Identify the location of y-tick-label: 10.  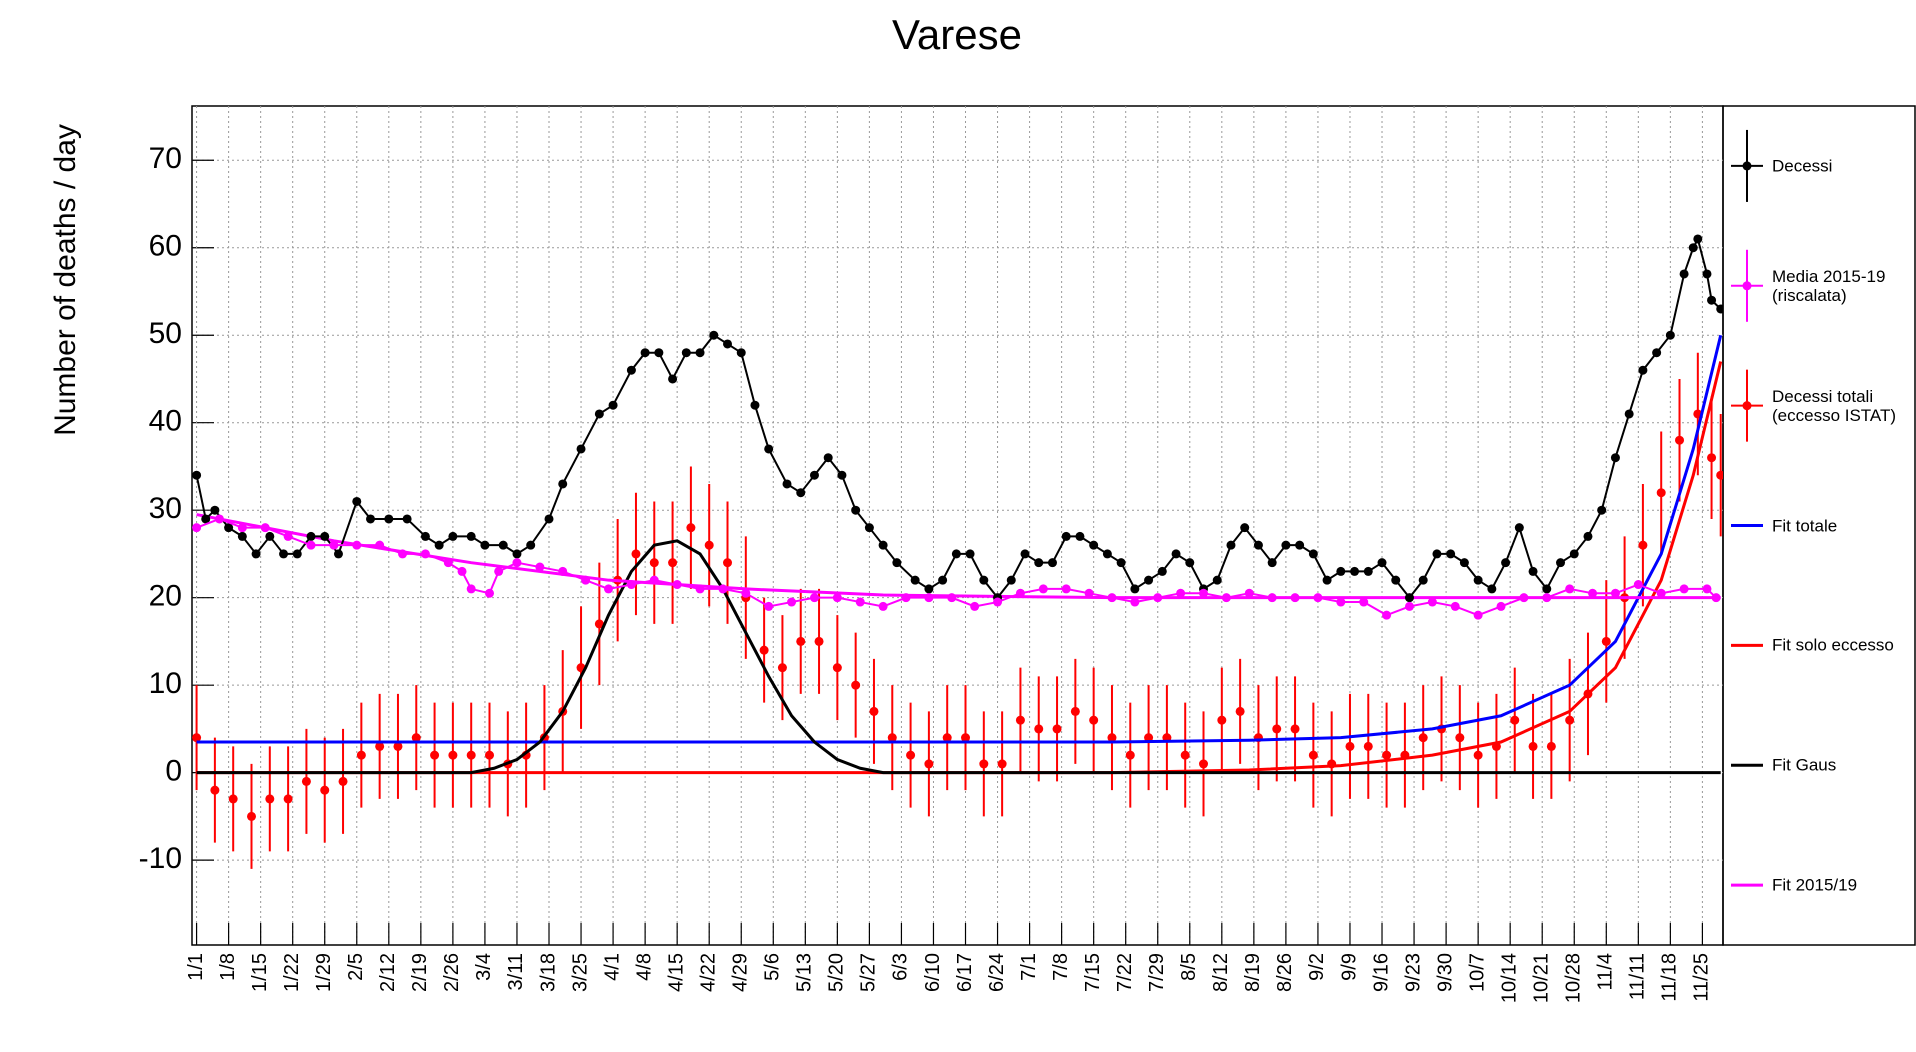
(165, 683).